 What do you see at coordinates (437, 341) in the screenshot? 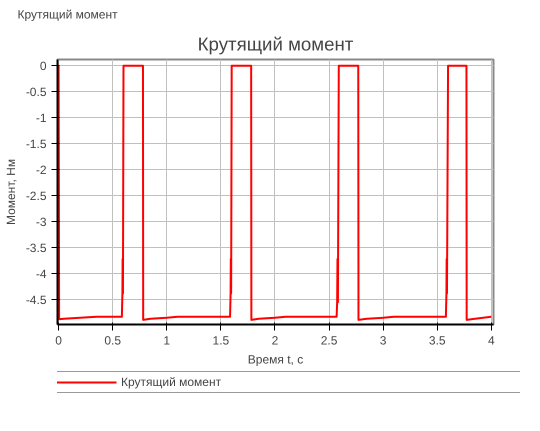
I see `x-tick-label: 3.5` at bounding box center [437, 341].